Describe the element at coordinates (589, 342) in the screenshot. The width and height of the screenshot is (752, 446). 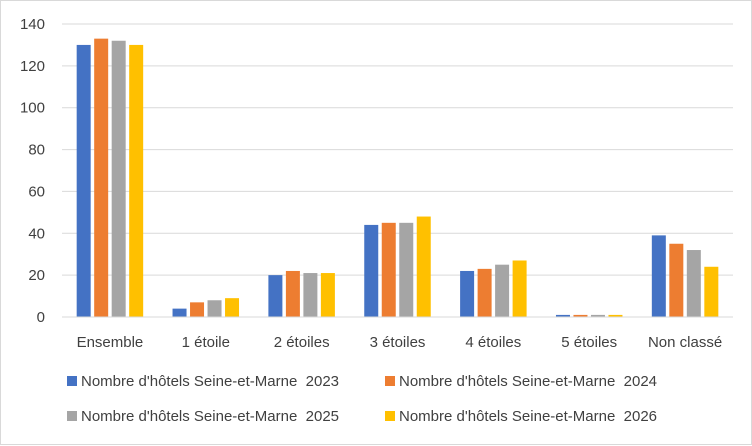
I see `x-category-label: 5 étoiles` at that location.